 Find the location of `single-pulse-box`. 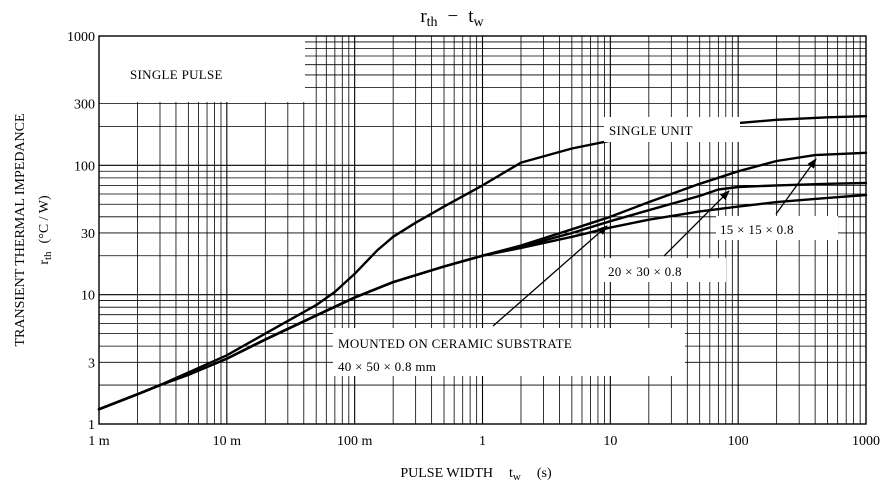

single-pulse-box is located at coordinates (202, 69).